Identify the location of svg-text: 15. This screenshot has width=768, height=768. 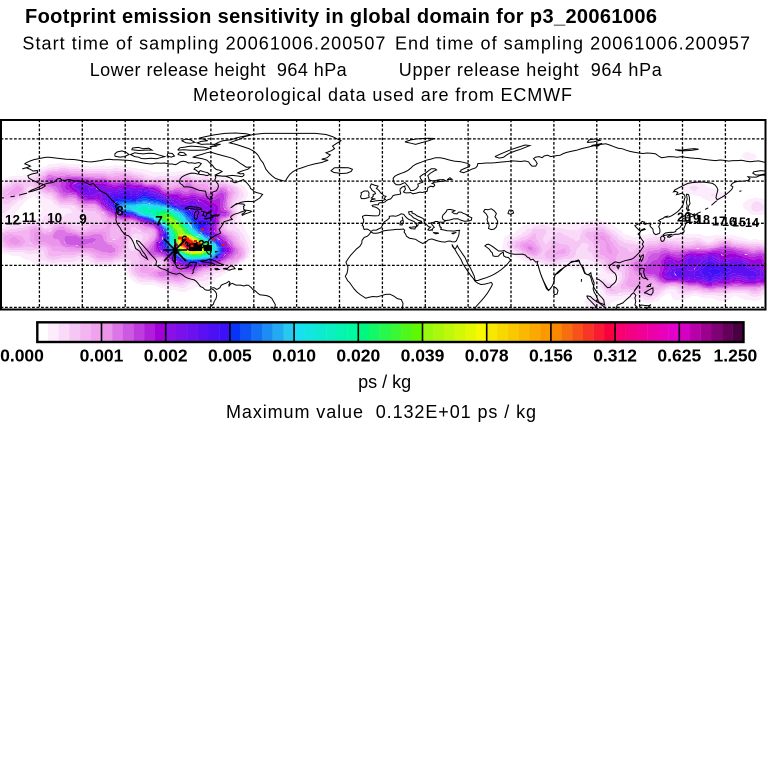
(739, 222).